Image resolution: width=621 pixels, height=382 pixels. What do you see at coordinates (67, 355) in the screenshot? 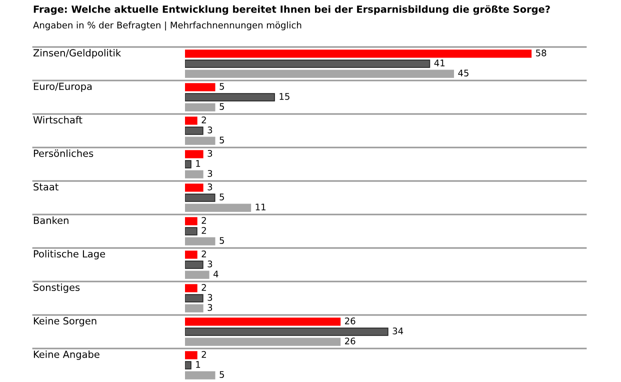
I see `y-tick-label: Keine Angabe` at bounding box center [67, 355].